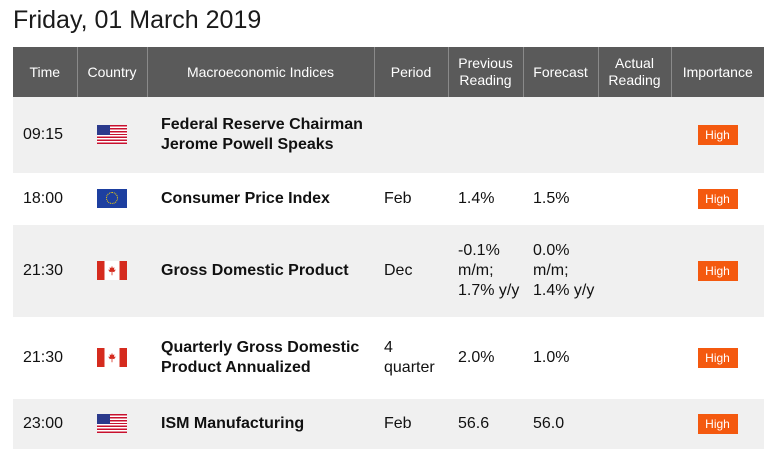 This screenshot has height=465, width=776. Describe the element at coordinates (560, 199) in the screenshot. I see `forecast-cell: 1.5%` at that location.